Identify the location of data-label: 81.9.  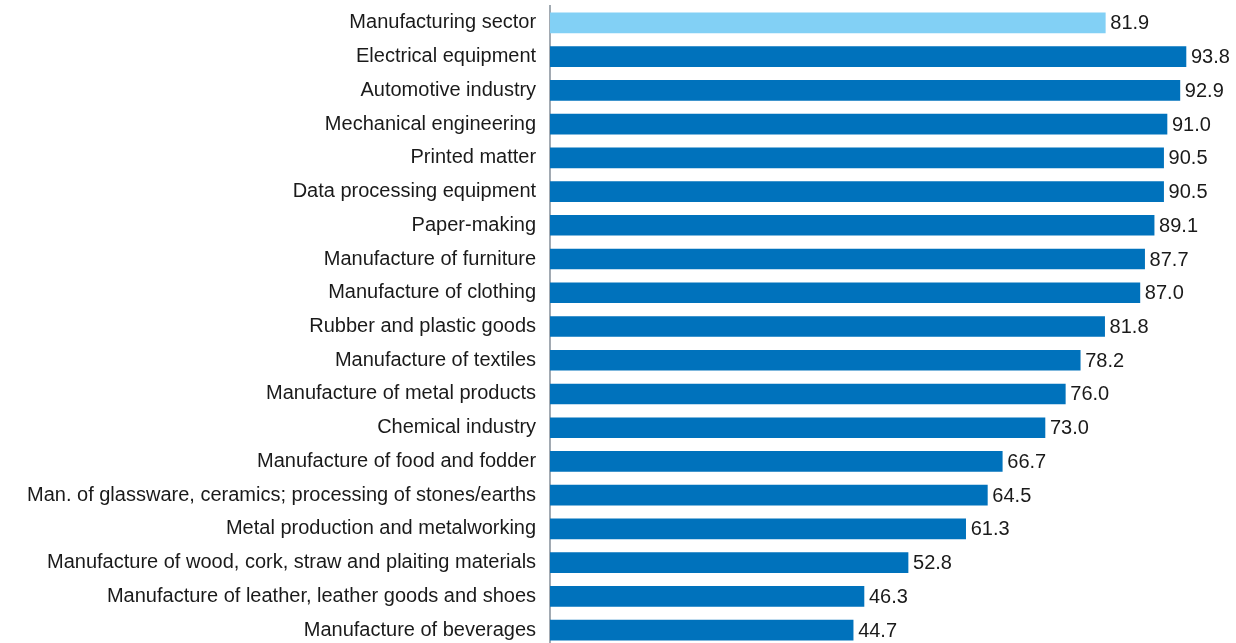
(1130, 22).